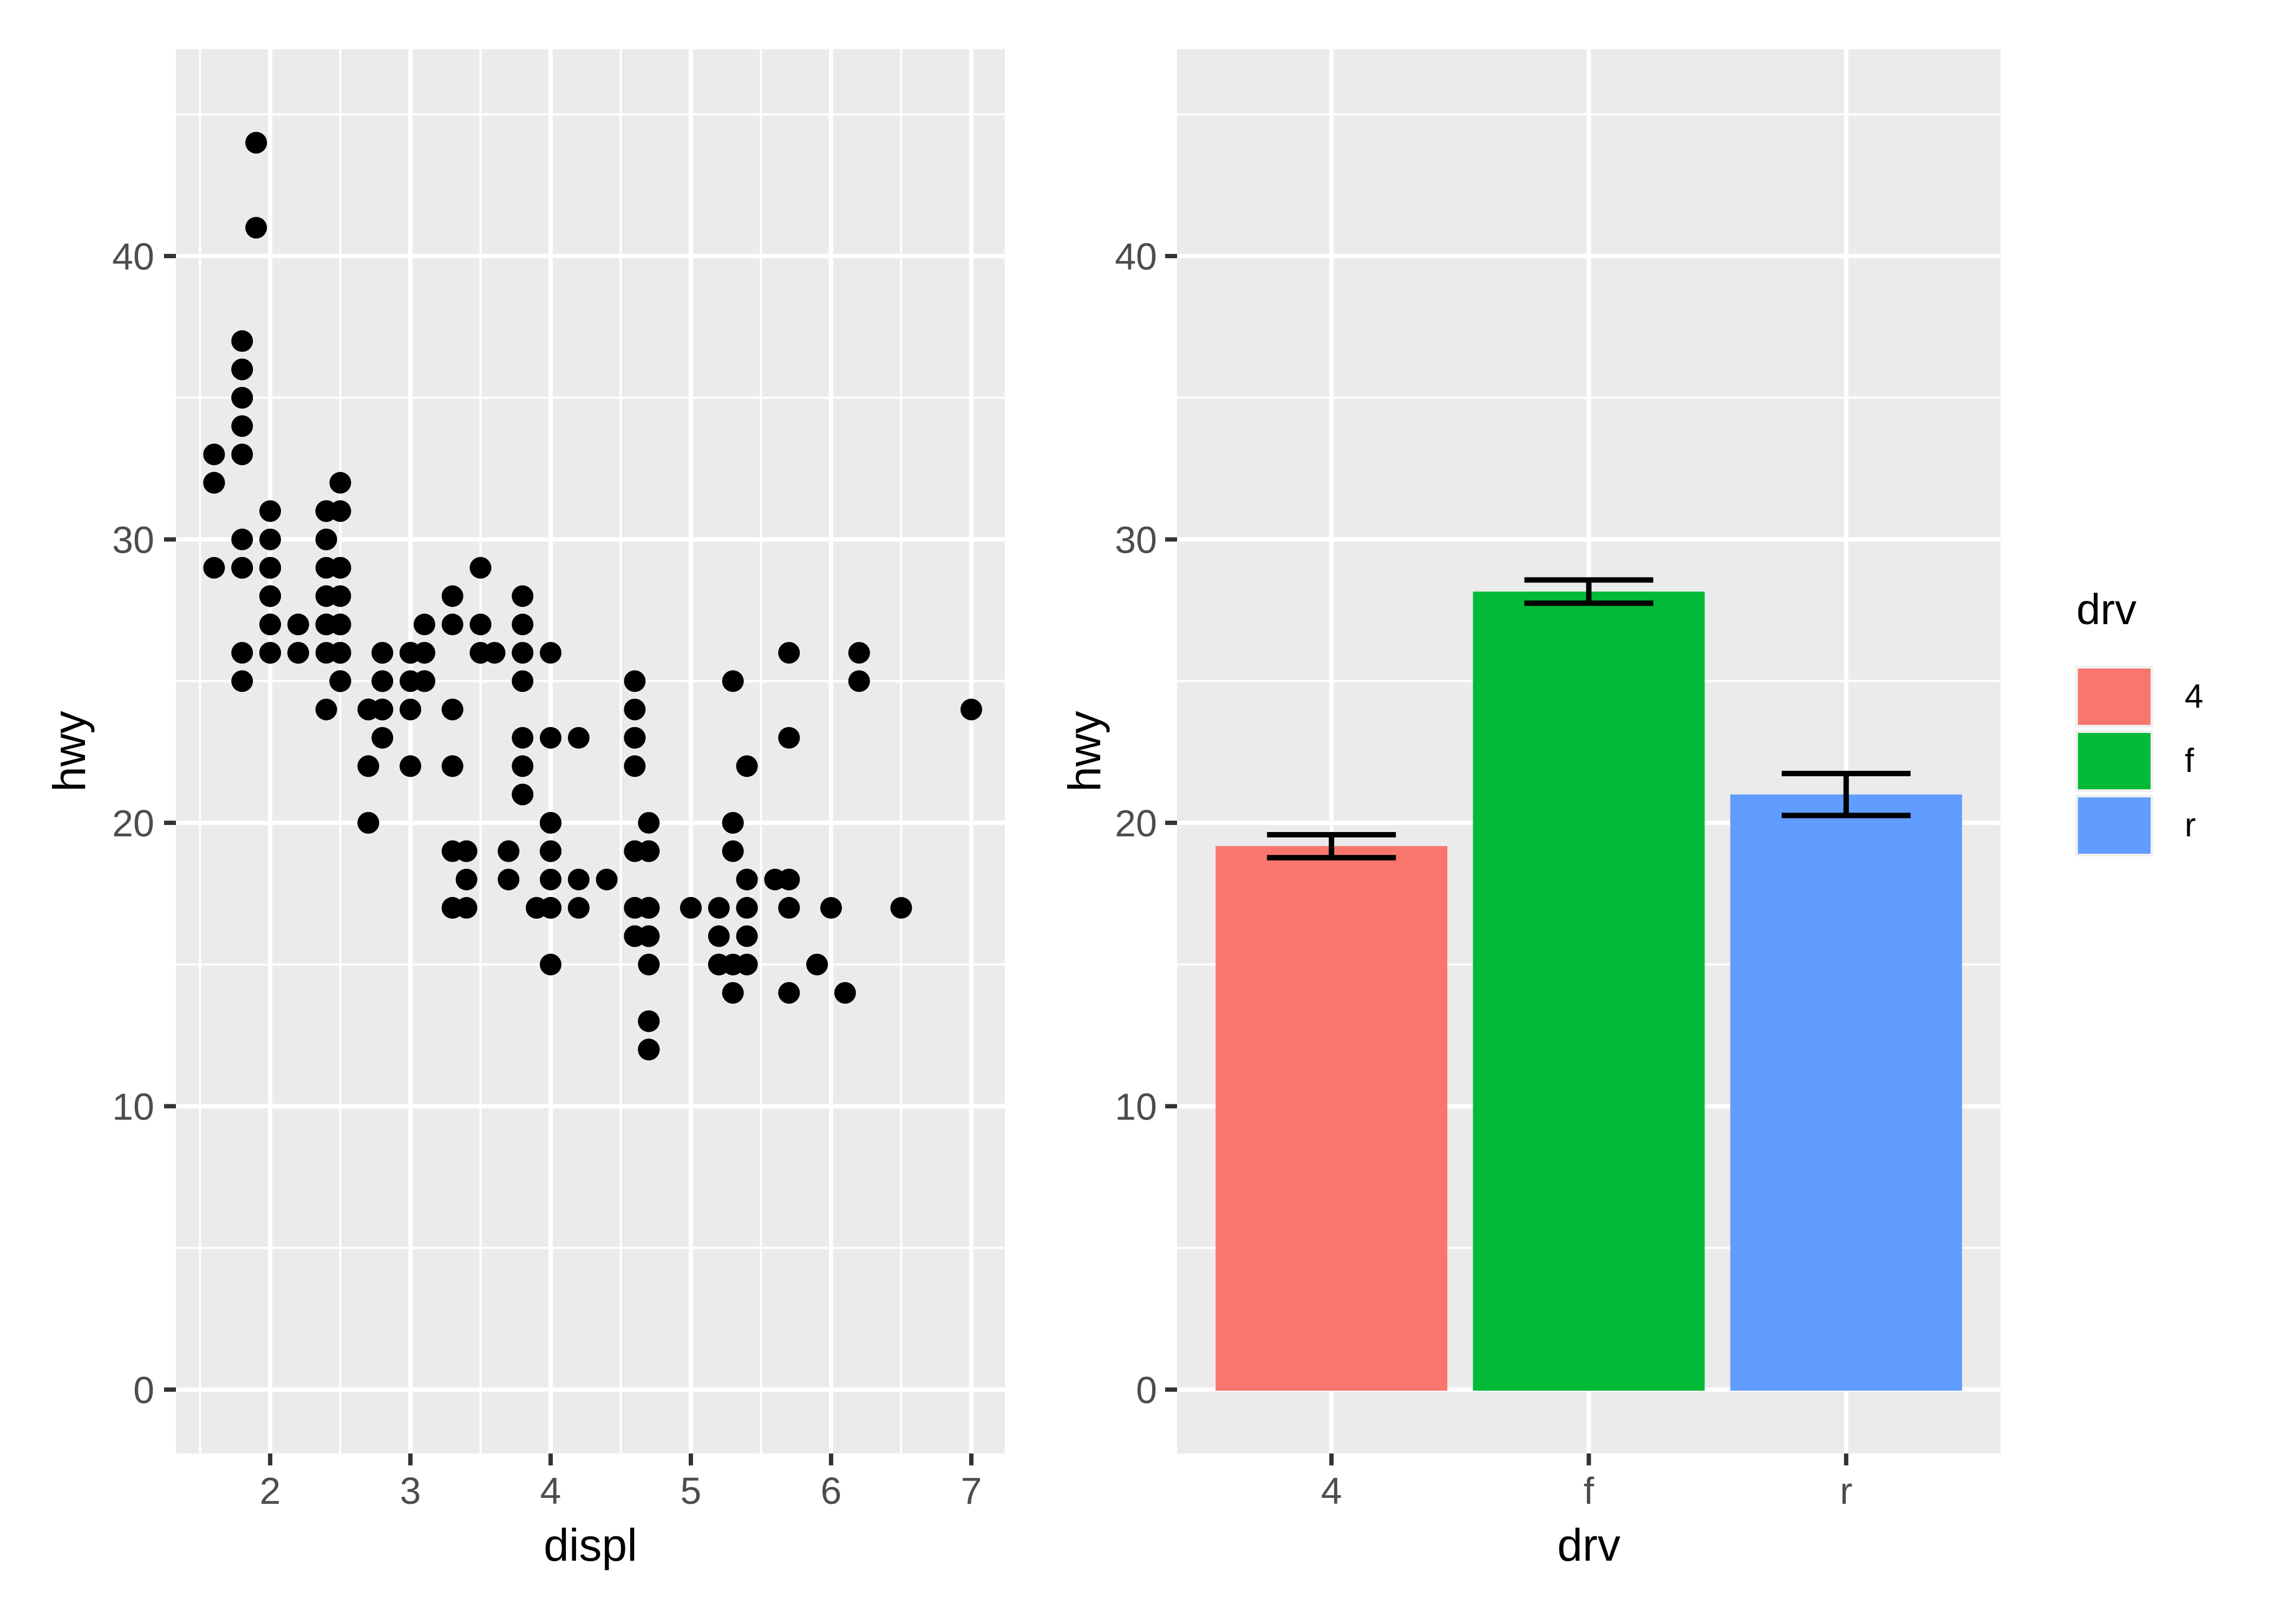  Describe the element at coordinates (2194, 696) in the screenshot. I see `legend-label: 4` at that location.